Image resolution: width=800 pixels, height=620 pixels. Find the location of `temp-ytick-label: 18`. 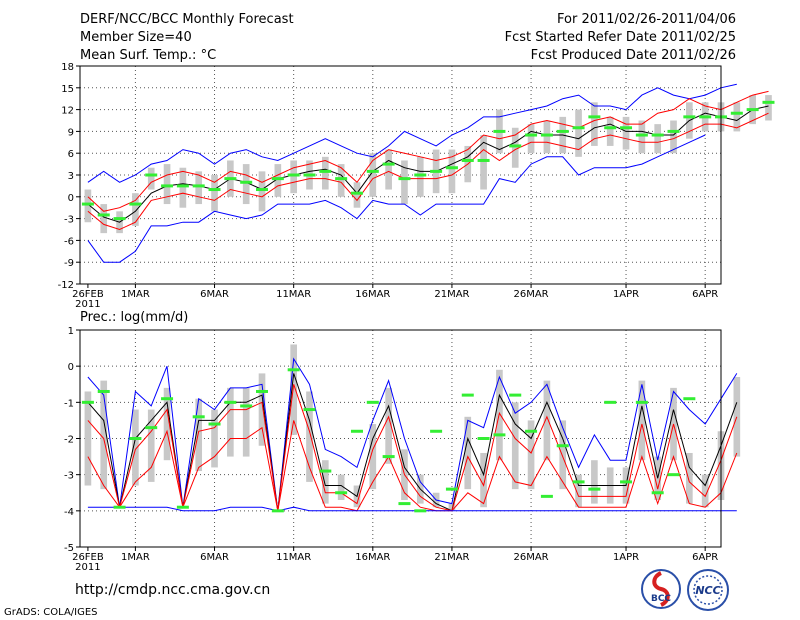

temp-ytick-label: 18 is located at coordinates (67, 67).